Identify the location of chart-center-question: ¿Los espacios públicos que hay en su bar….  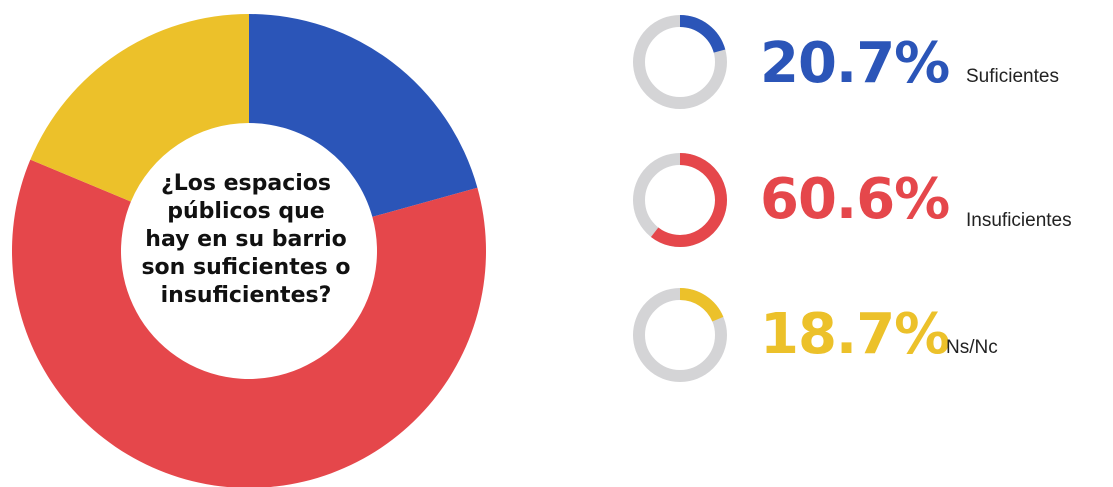
(246, 239).